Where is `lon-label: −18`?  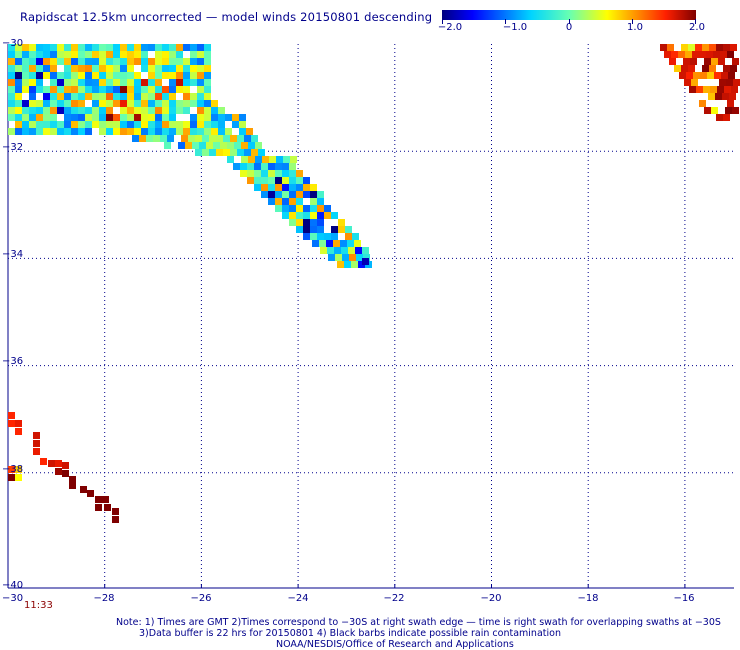
lon-label: −18 is located at coordinates (588, 598).